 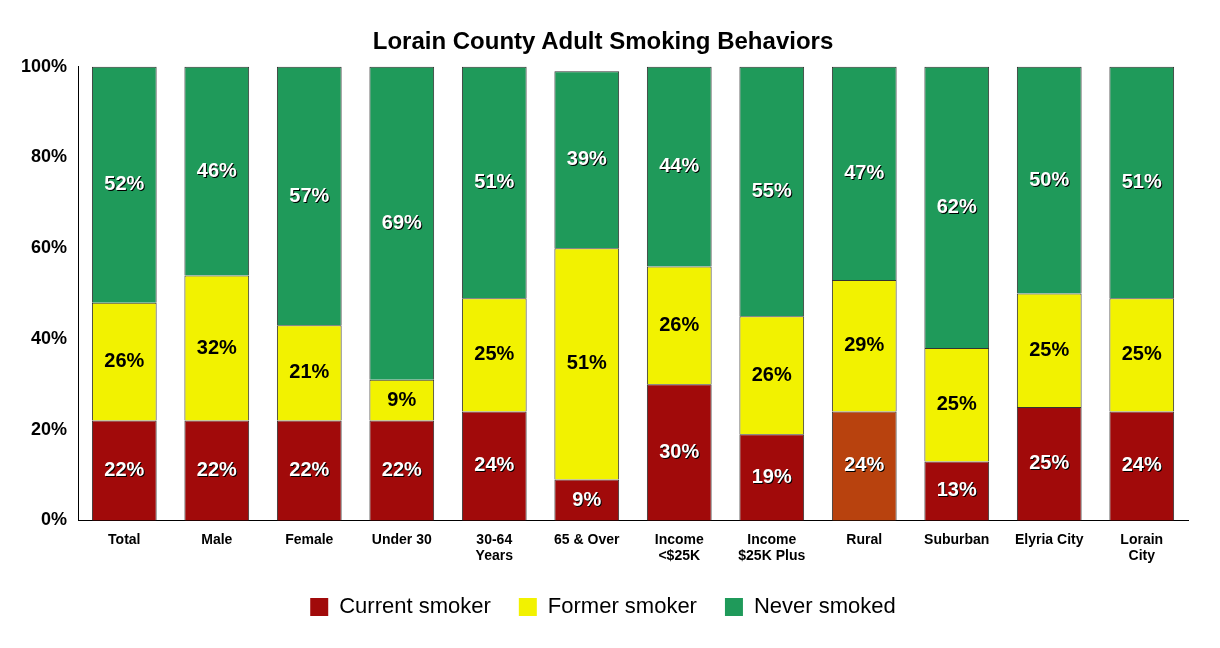 What do you see at coordinates (124, 538) in the screenshot?
I see `x-tick-label: Total` at bounding box center [124, 538].